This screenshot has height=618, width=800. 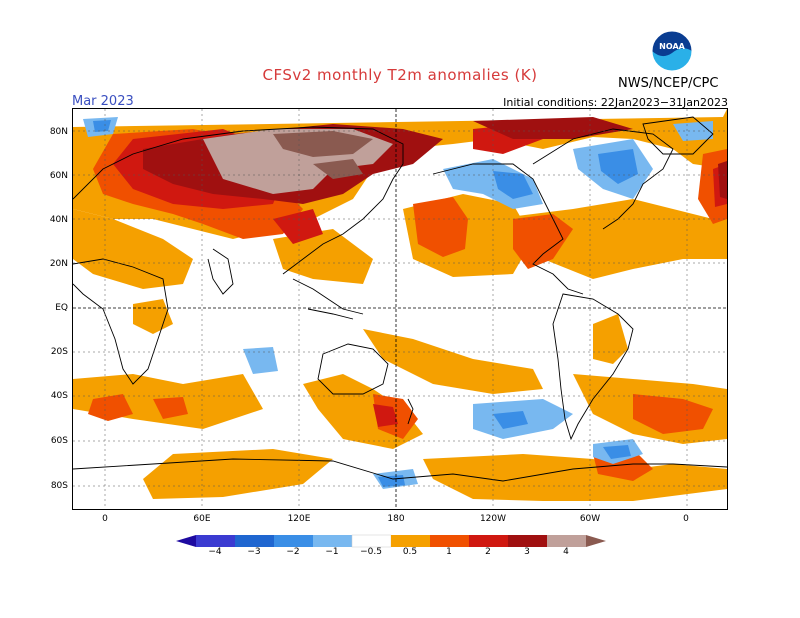 I want to click on lat-label-60s: 60S, so click(x=59, y=441).